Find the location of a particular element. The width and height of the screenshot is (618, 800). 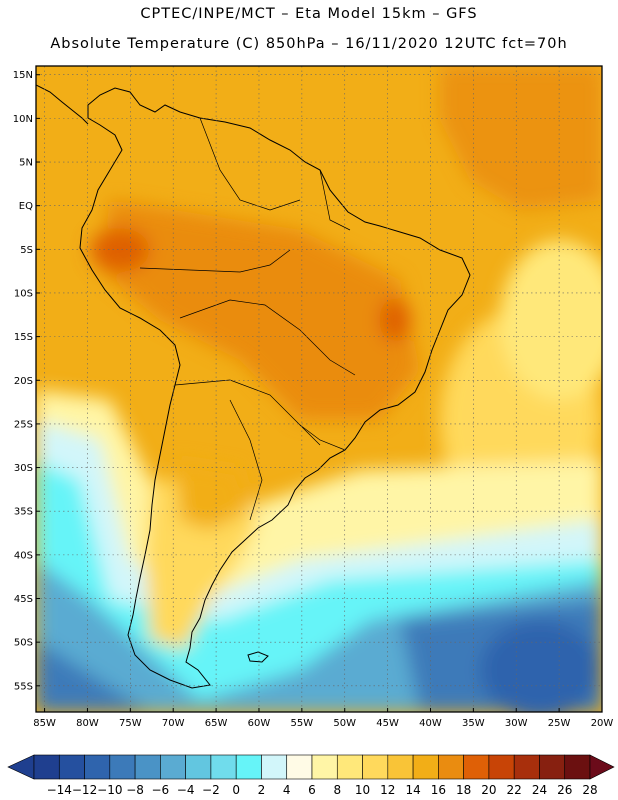

lat-label: 25S is located at coordinates (23, 424).